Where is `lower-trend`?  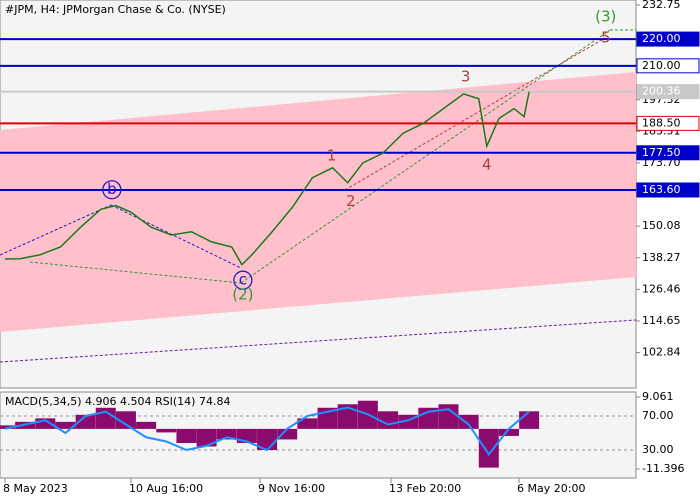 lower-trend is located at coordinates (318, 341).